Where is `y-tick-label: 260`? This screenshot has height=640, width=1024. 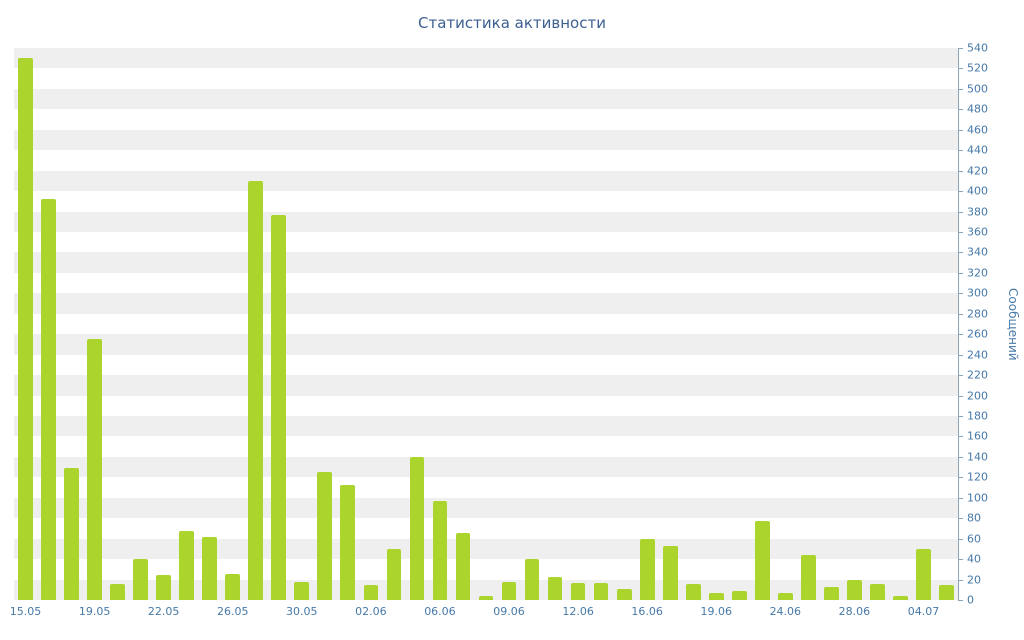 y-tick-label: 260 is located at coordinates (977, 334).